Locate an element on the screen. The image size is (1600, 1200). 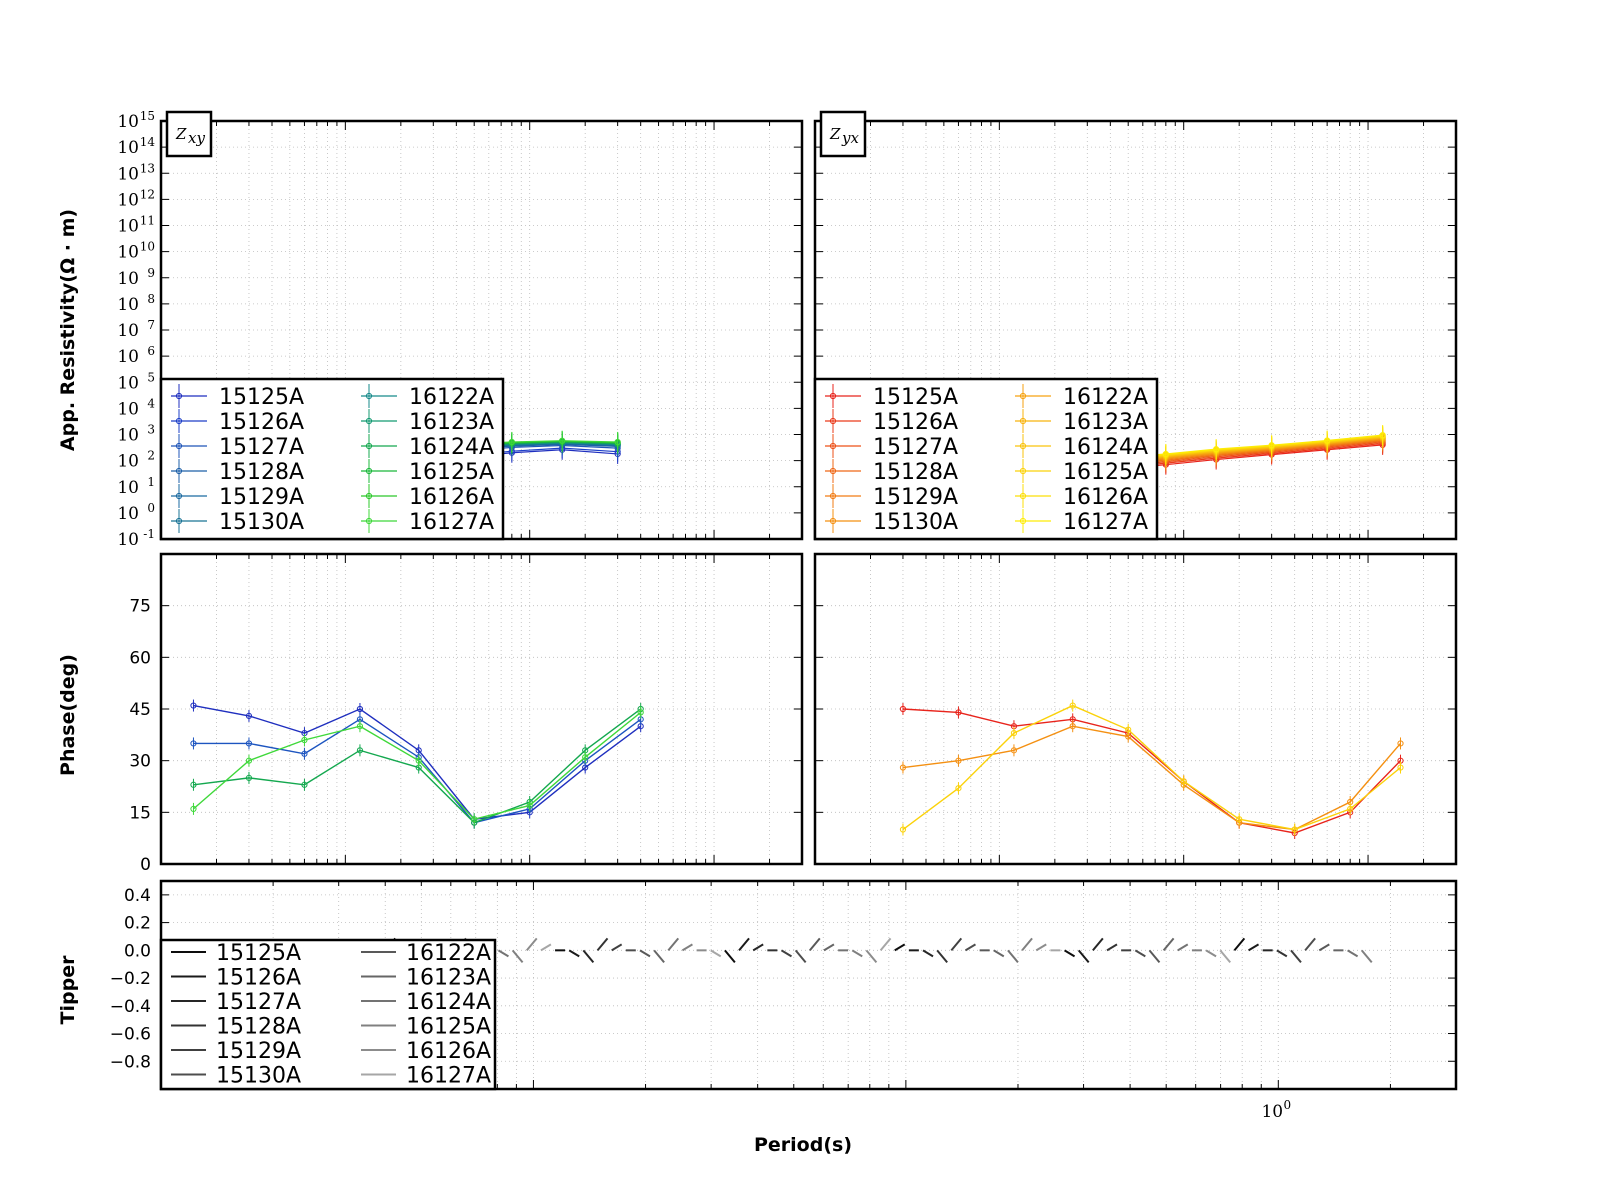
zyx-resistivity-legend-label: 15126A is located at coordinates (915, 422).